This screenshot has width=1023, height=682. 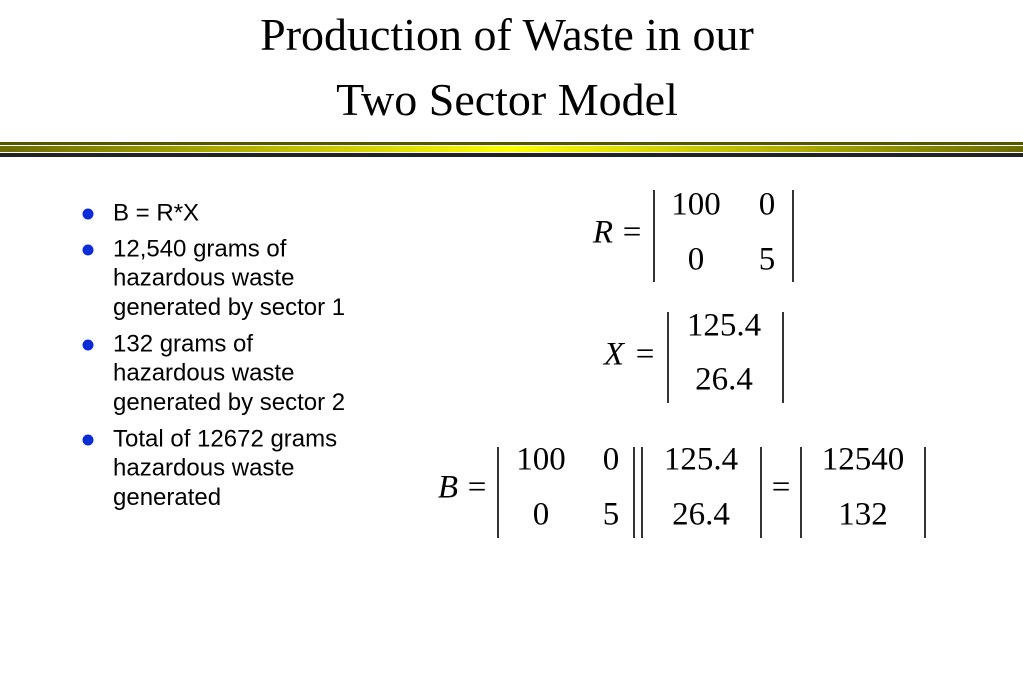 What do you see at coordinates (602, 233) in the screenshot?
I see `variable: R` at bounding box center [602, 233].